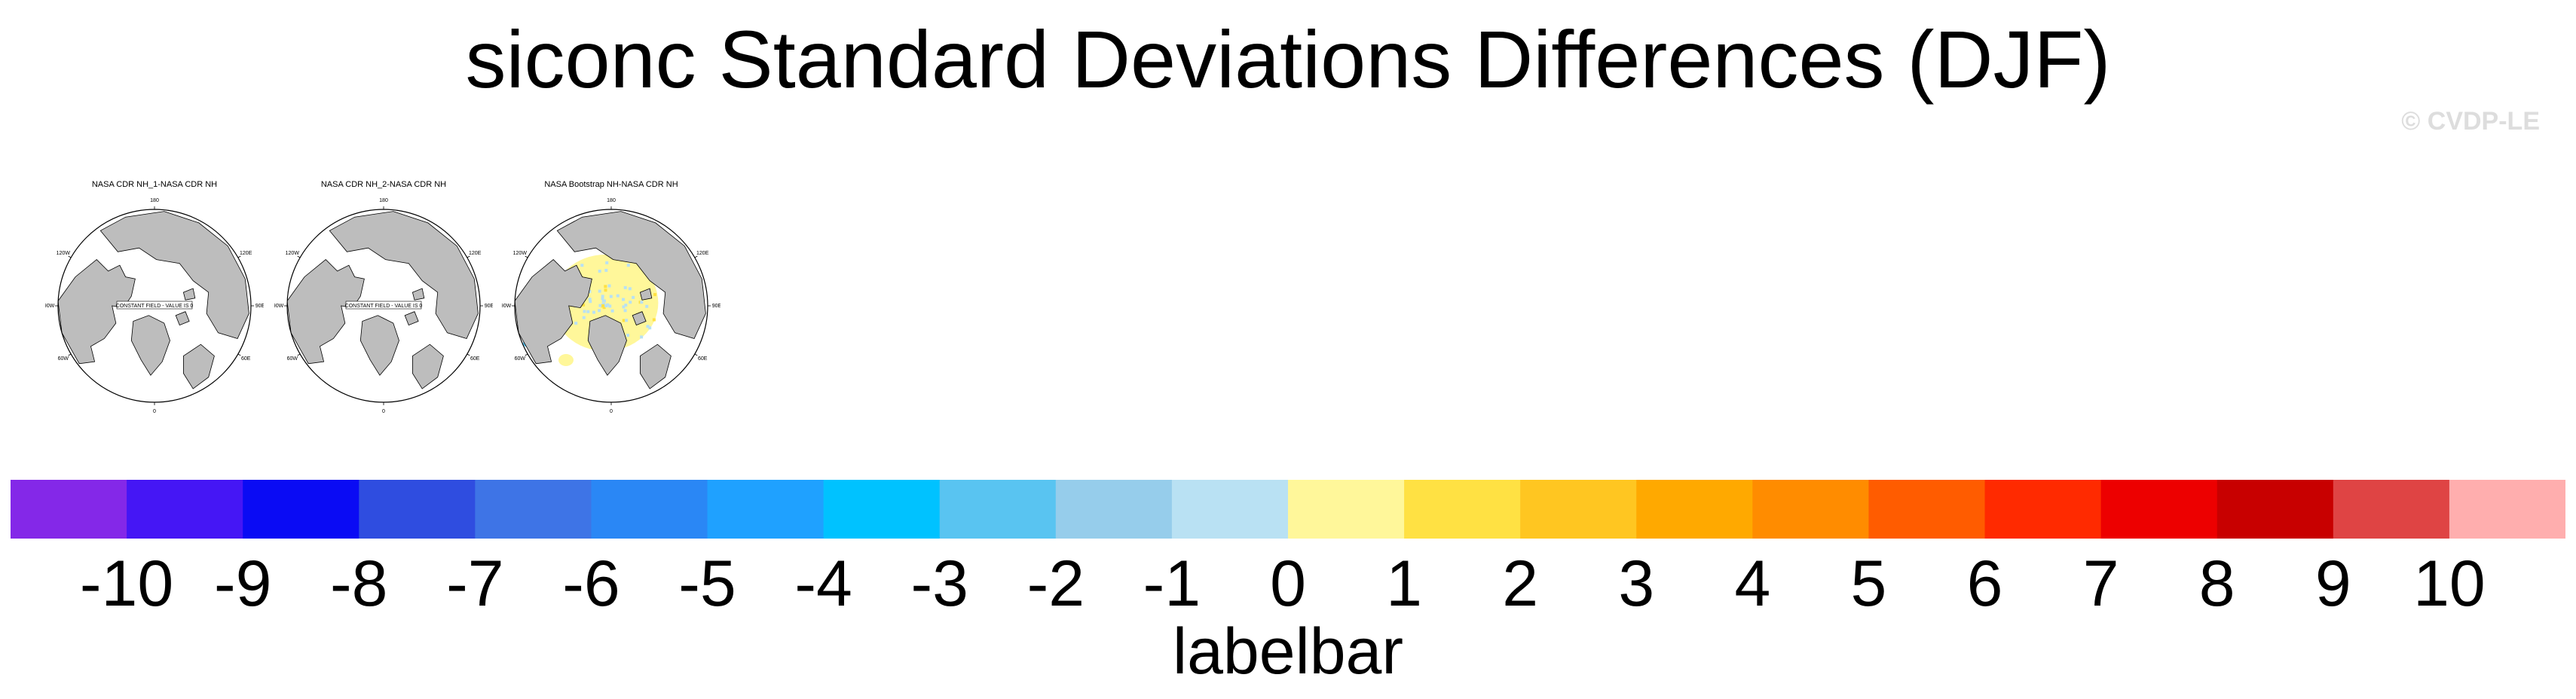 The height and width of the screenshot is (699, 2576). What do you see at coordinates (1404, 584) in the screenshot?
I see `colorbar-tick-label: 1` at bounding box center [1404, 584].